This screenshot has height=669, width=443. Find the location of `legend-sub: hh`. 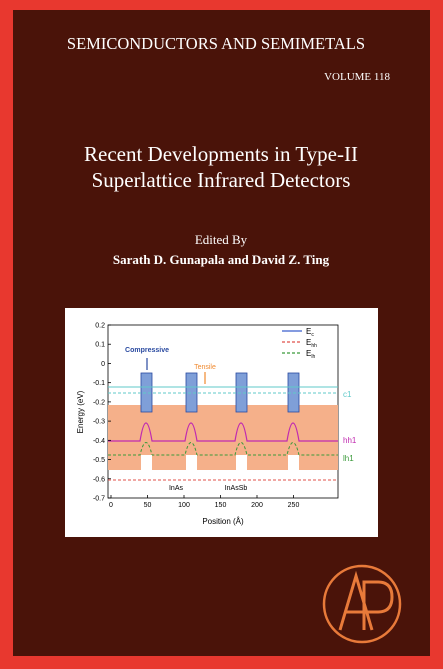

legend-sub: hh is located at coordinates (314, 346).